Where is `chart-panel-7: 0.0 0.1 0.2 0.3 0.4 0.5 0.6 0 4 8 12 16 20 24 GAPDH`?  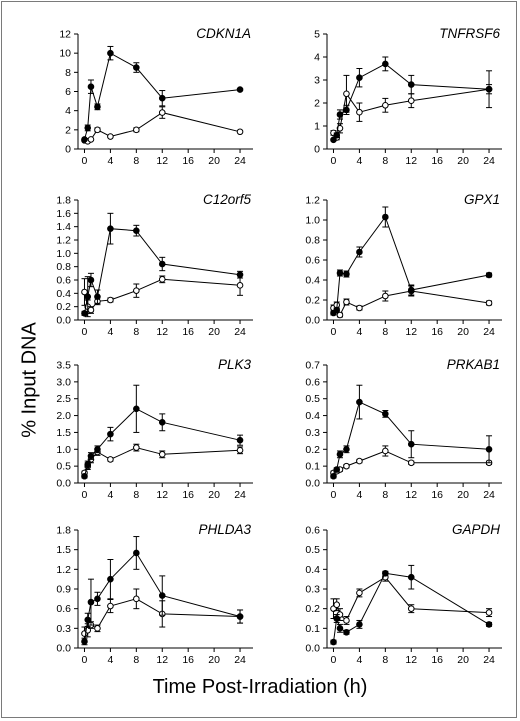 chart-panel-7: 0.0 0.1 0.2 0.3 0.4 0.5 0.6 0 4 8 12 16 20 24 GAPDH is located at coordinates (403, 594).